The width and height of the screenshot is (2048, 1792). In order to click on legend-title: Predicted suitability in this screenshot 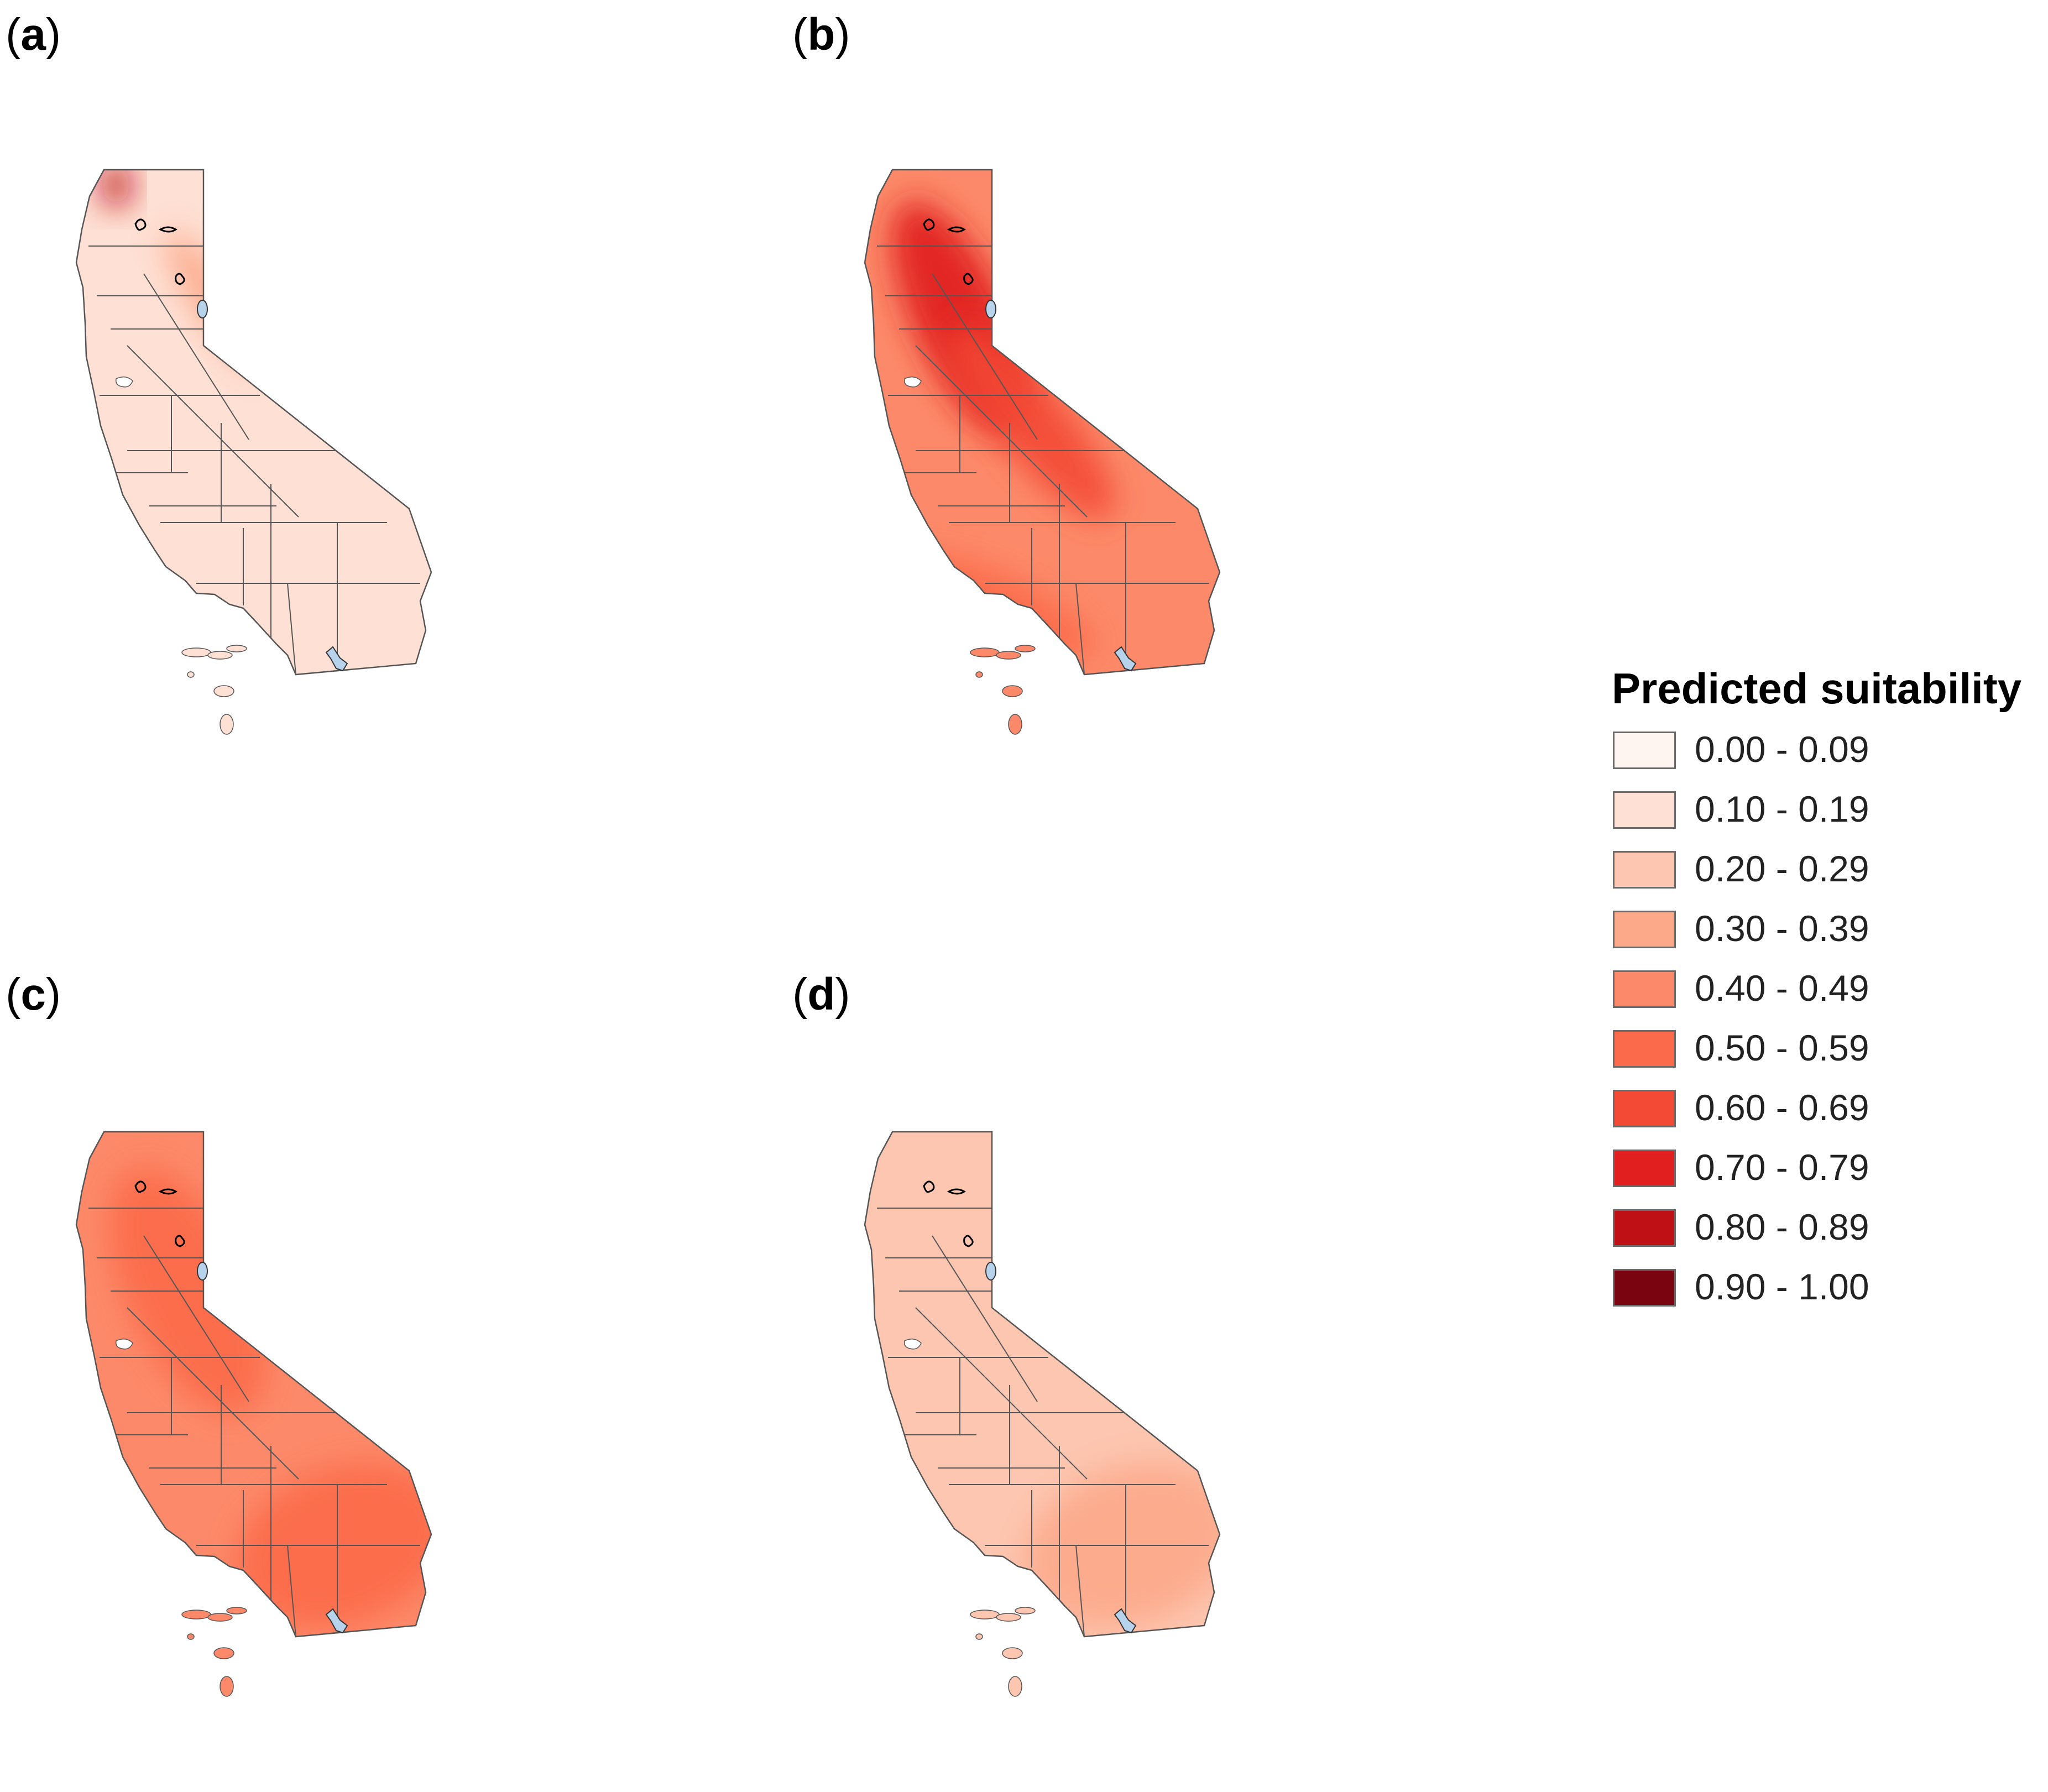, I will do `click(1817, 688)`.